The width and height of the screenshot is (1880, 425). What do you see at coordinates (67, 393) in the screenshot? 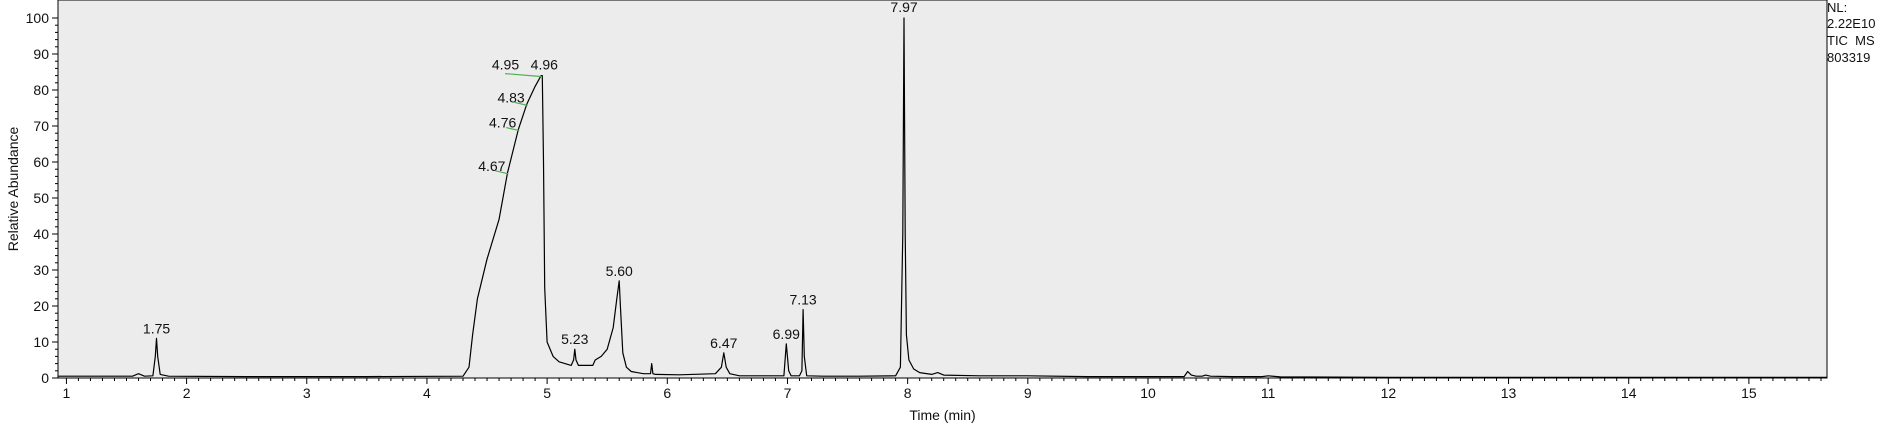
I see `x-tick-label: 1` at bounding box center [67, 393].